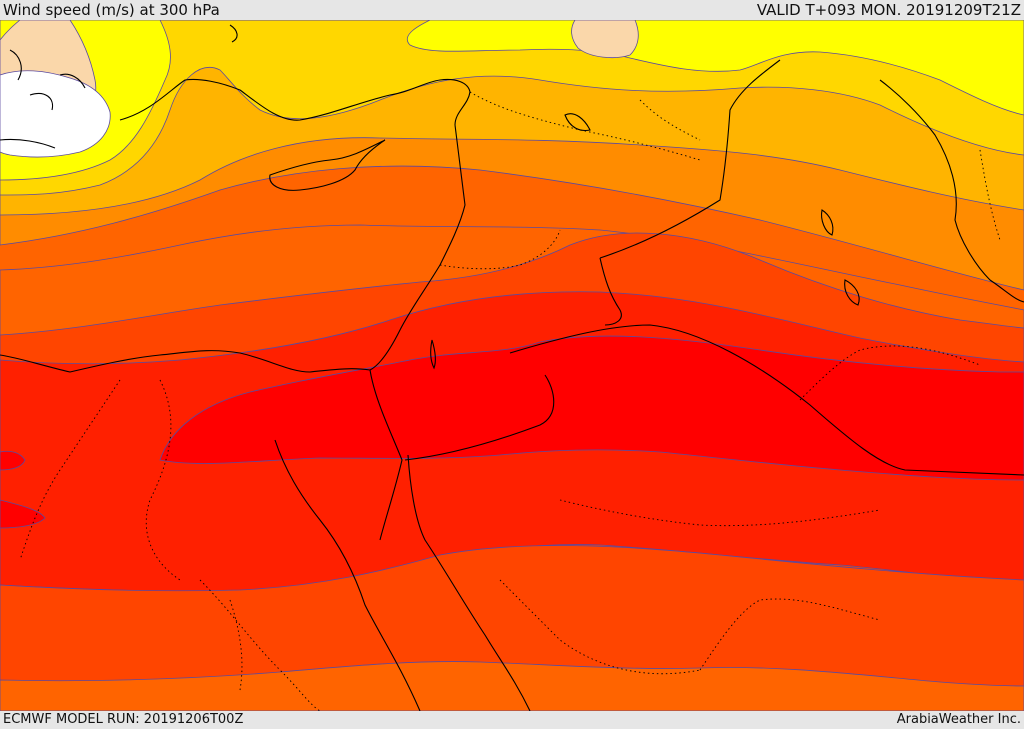  What do you see at coordinates (469, 582) in the screenshot?
I see `red-sea-east` at bounding box center [469, 582].